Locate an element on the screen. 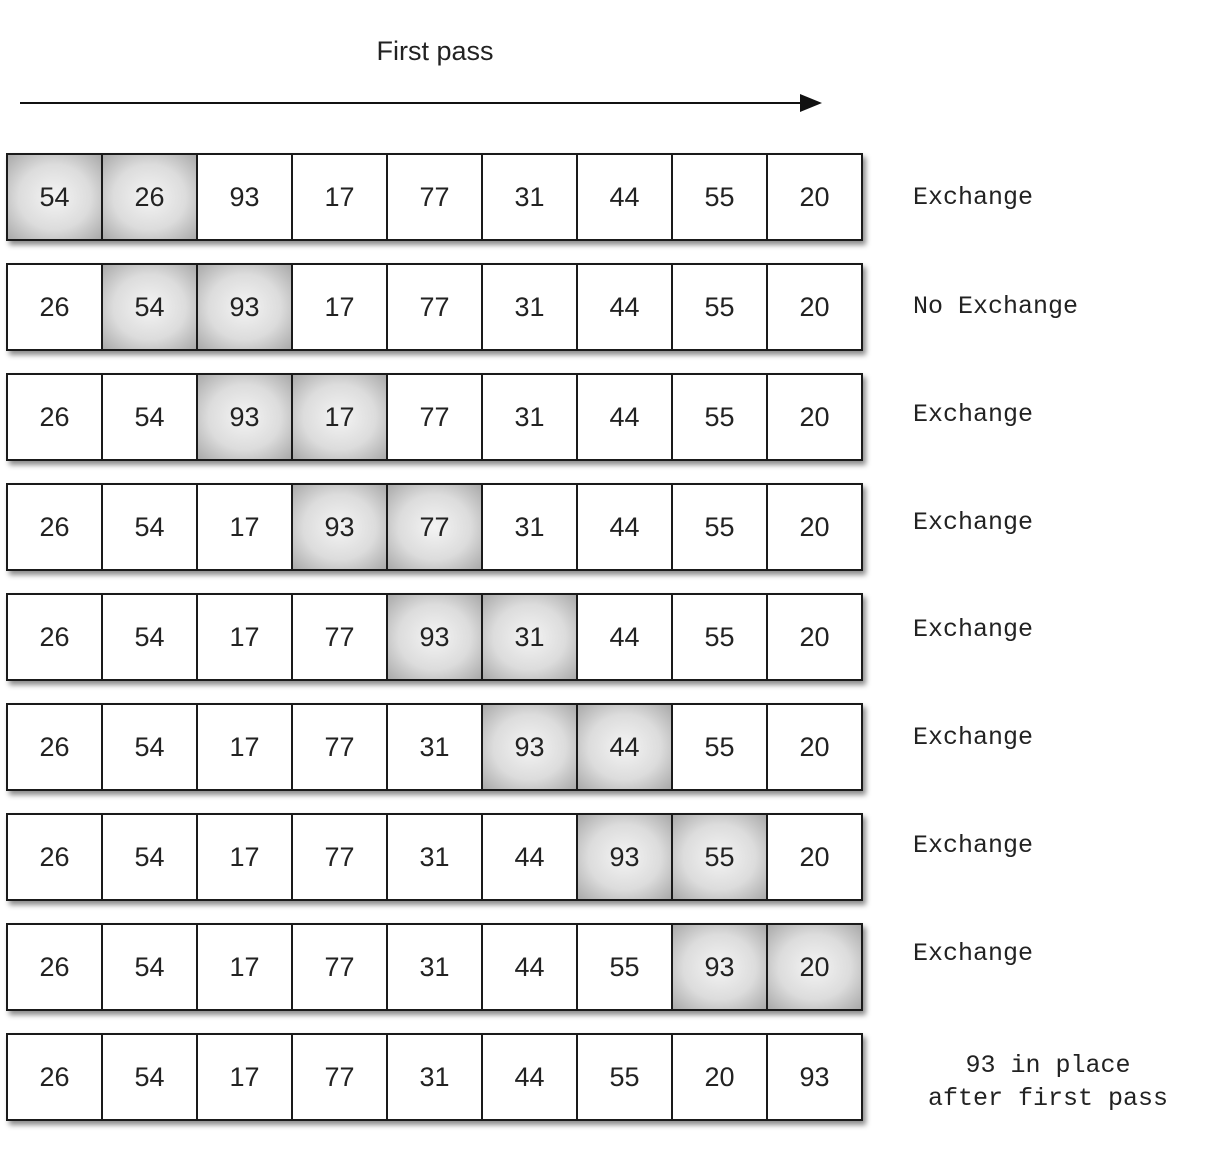  array-cell-compared: 20 is located at coordinates (814, 967).